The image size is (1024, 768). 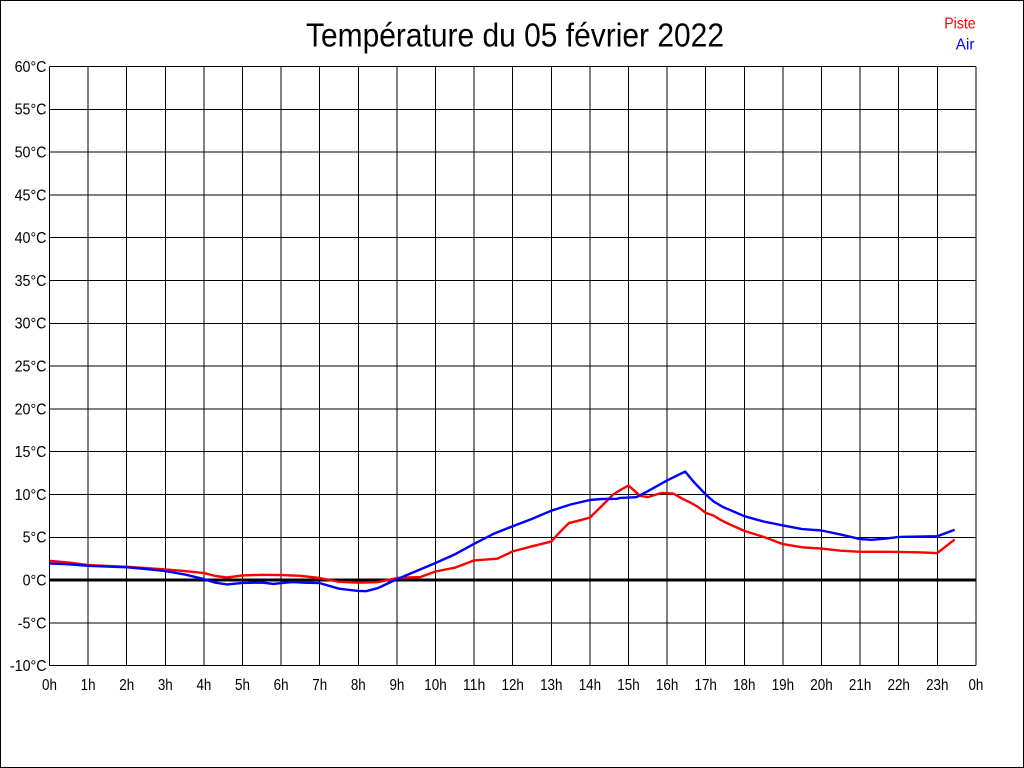 What do you see at coordinates (31, 495) in the screenshot?
I see `svg-text: 10°C` at bounding box center [31, 495].